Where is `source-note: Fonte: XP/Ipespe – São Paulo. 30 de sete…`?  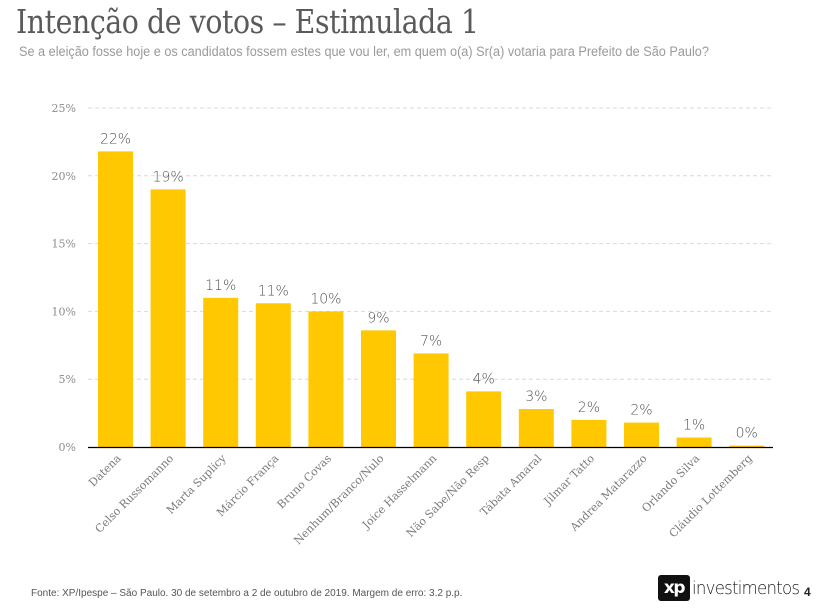
source-note: Fonte: XP/Ipespe – São Paulo. 30 de sete… is located at coordinates (247, 593).